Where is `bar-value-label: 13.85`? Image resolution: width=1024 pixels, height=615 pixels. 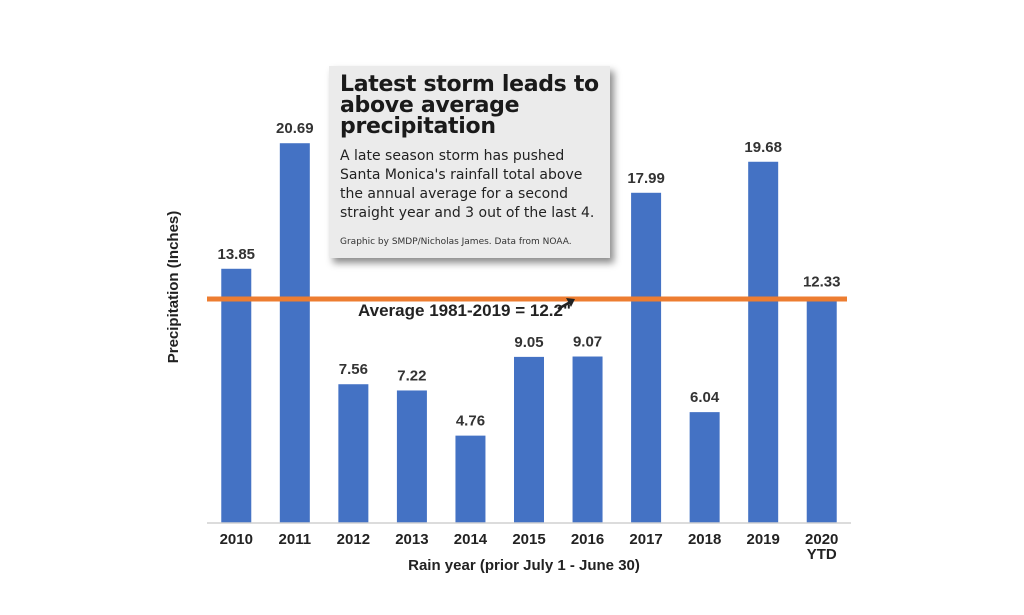
bar-value-label: 13.85 is located at coordinates (236, 254).